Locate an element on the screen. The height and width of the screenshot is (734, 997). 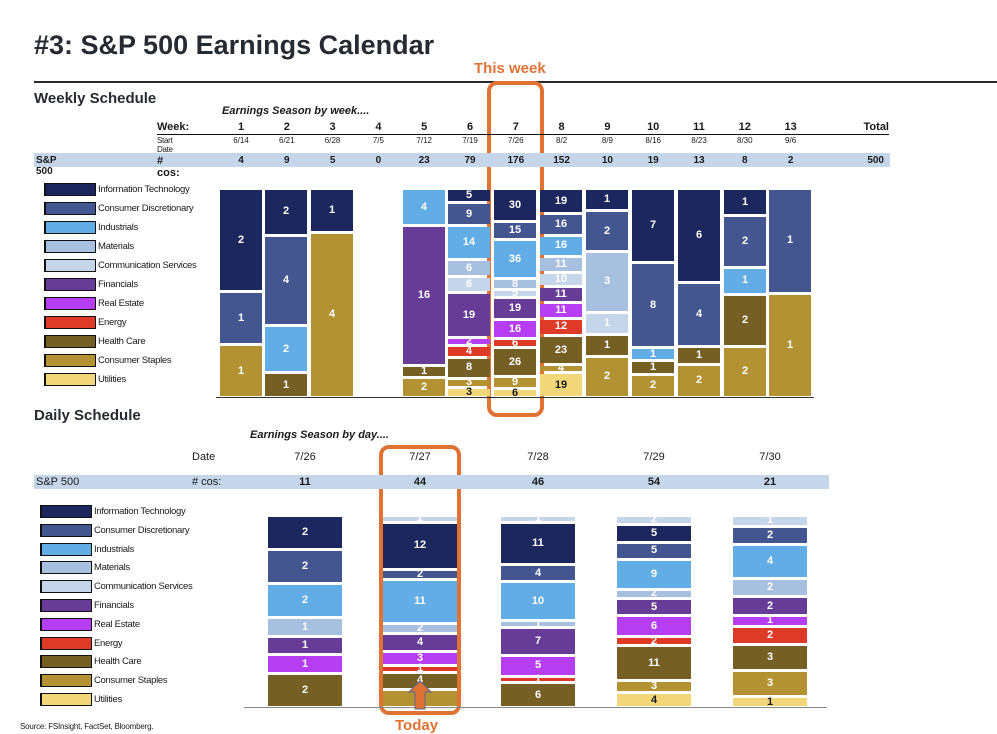
bar-segment-mat: 11 is located at coordinates (561, 264).